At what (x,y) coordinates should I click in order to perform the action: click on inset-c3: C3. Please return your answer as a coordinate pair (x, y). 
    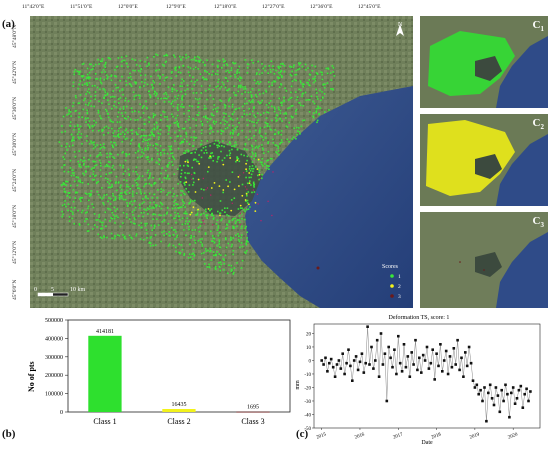
    Looking at the image, I should click on (484, 260).